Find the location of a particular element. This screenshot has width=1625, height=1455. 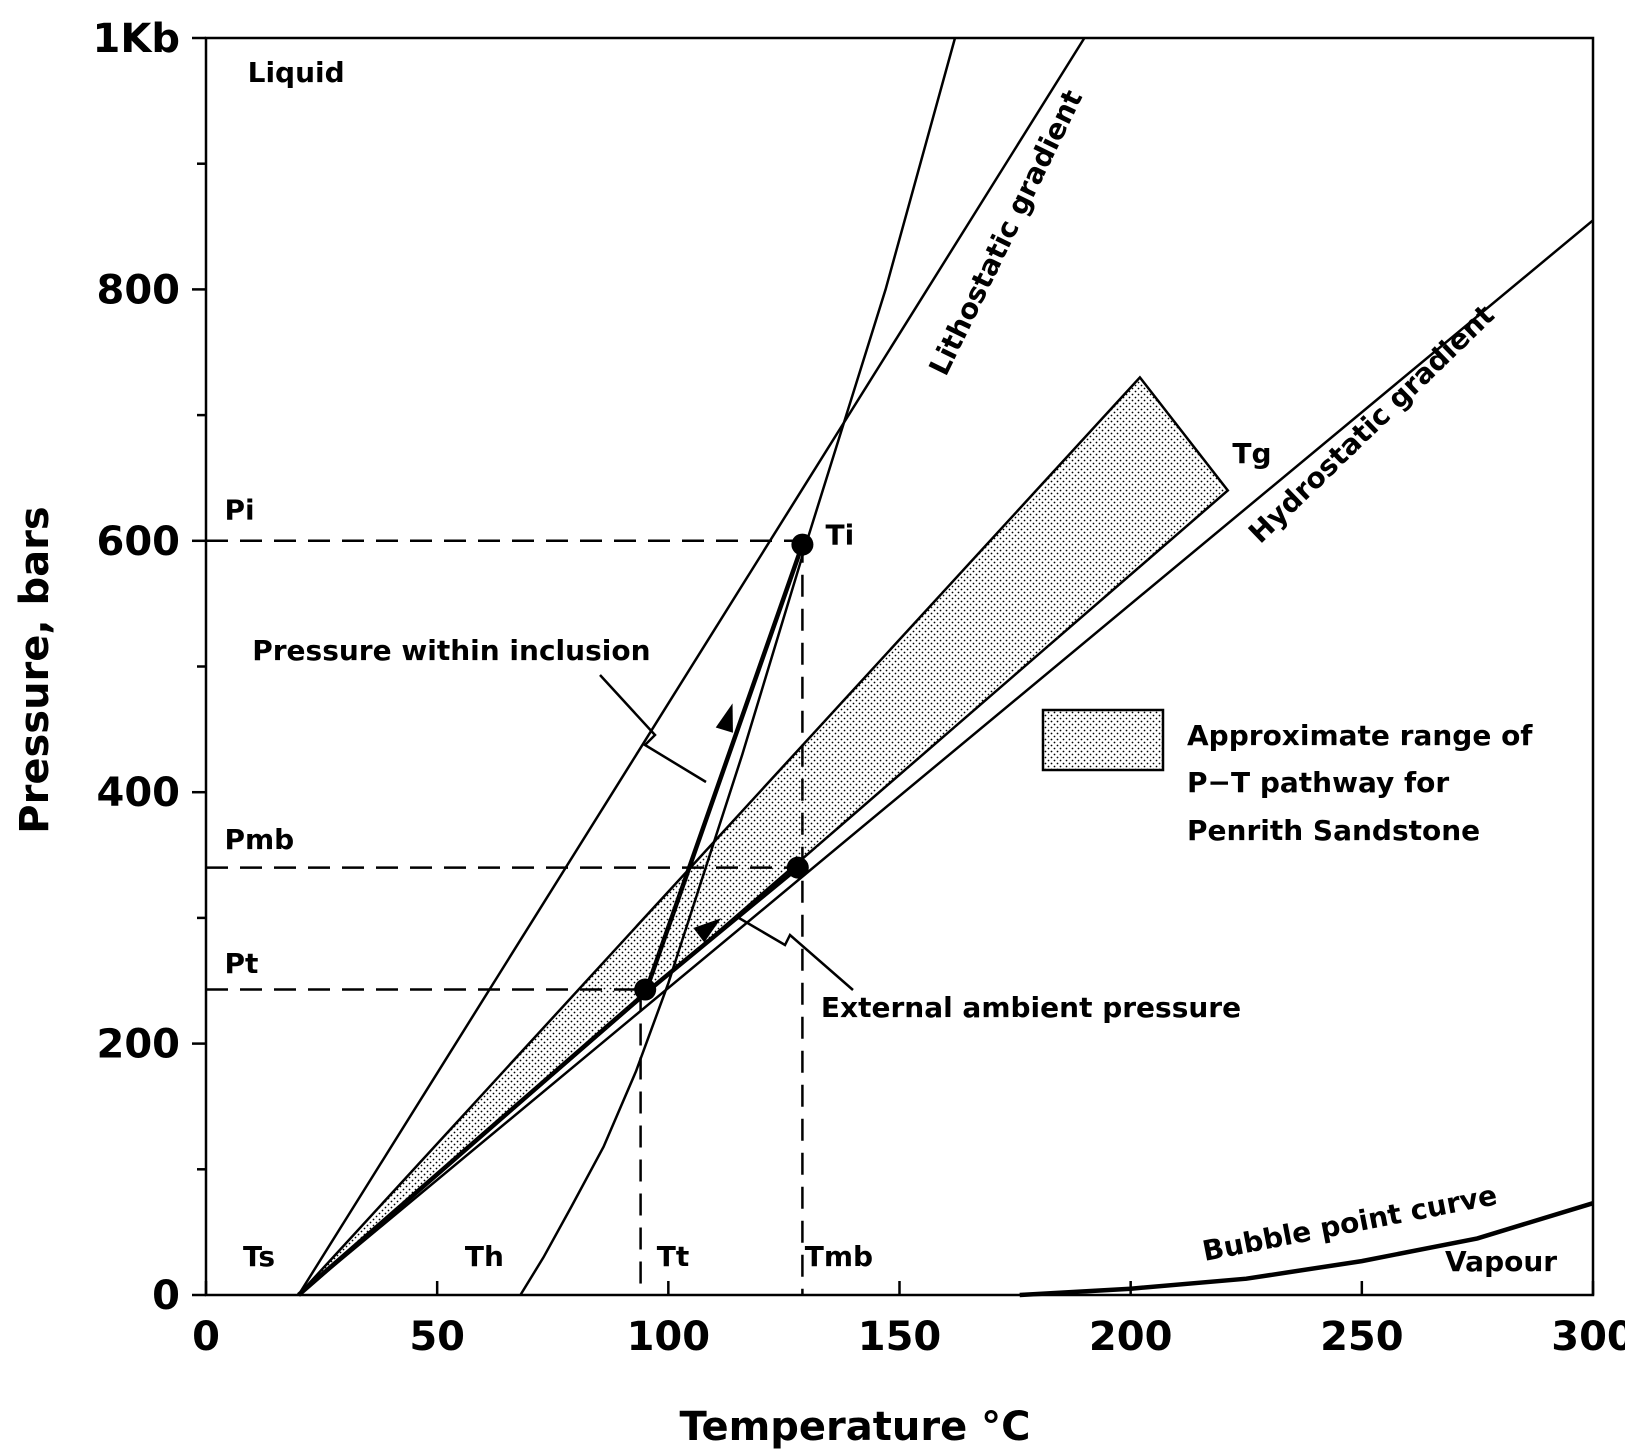

x-tick-label-250: 250 is located at coordinates (1362, 1337).